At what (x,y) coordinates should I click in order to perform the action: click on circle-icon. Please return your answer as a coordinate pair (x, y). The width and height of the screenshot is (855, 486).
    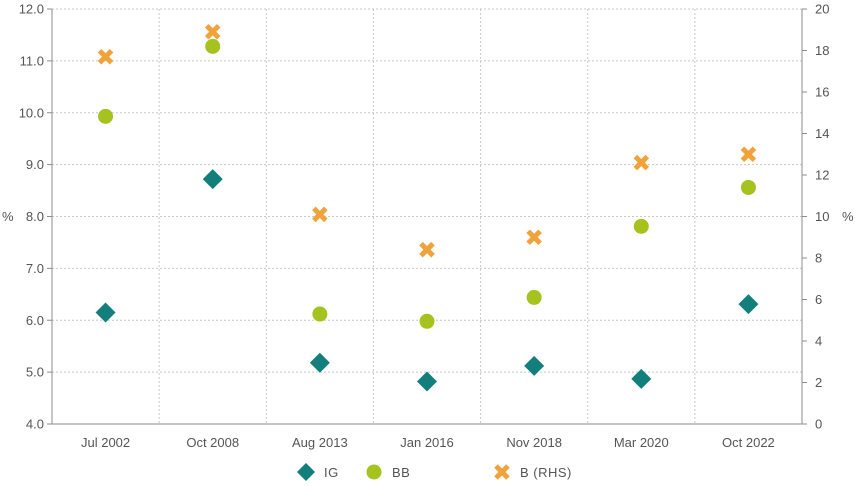
    Looking at the image, I should click on (374, 472).